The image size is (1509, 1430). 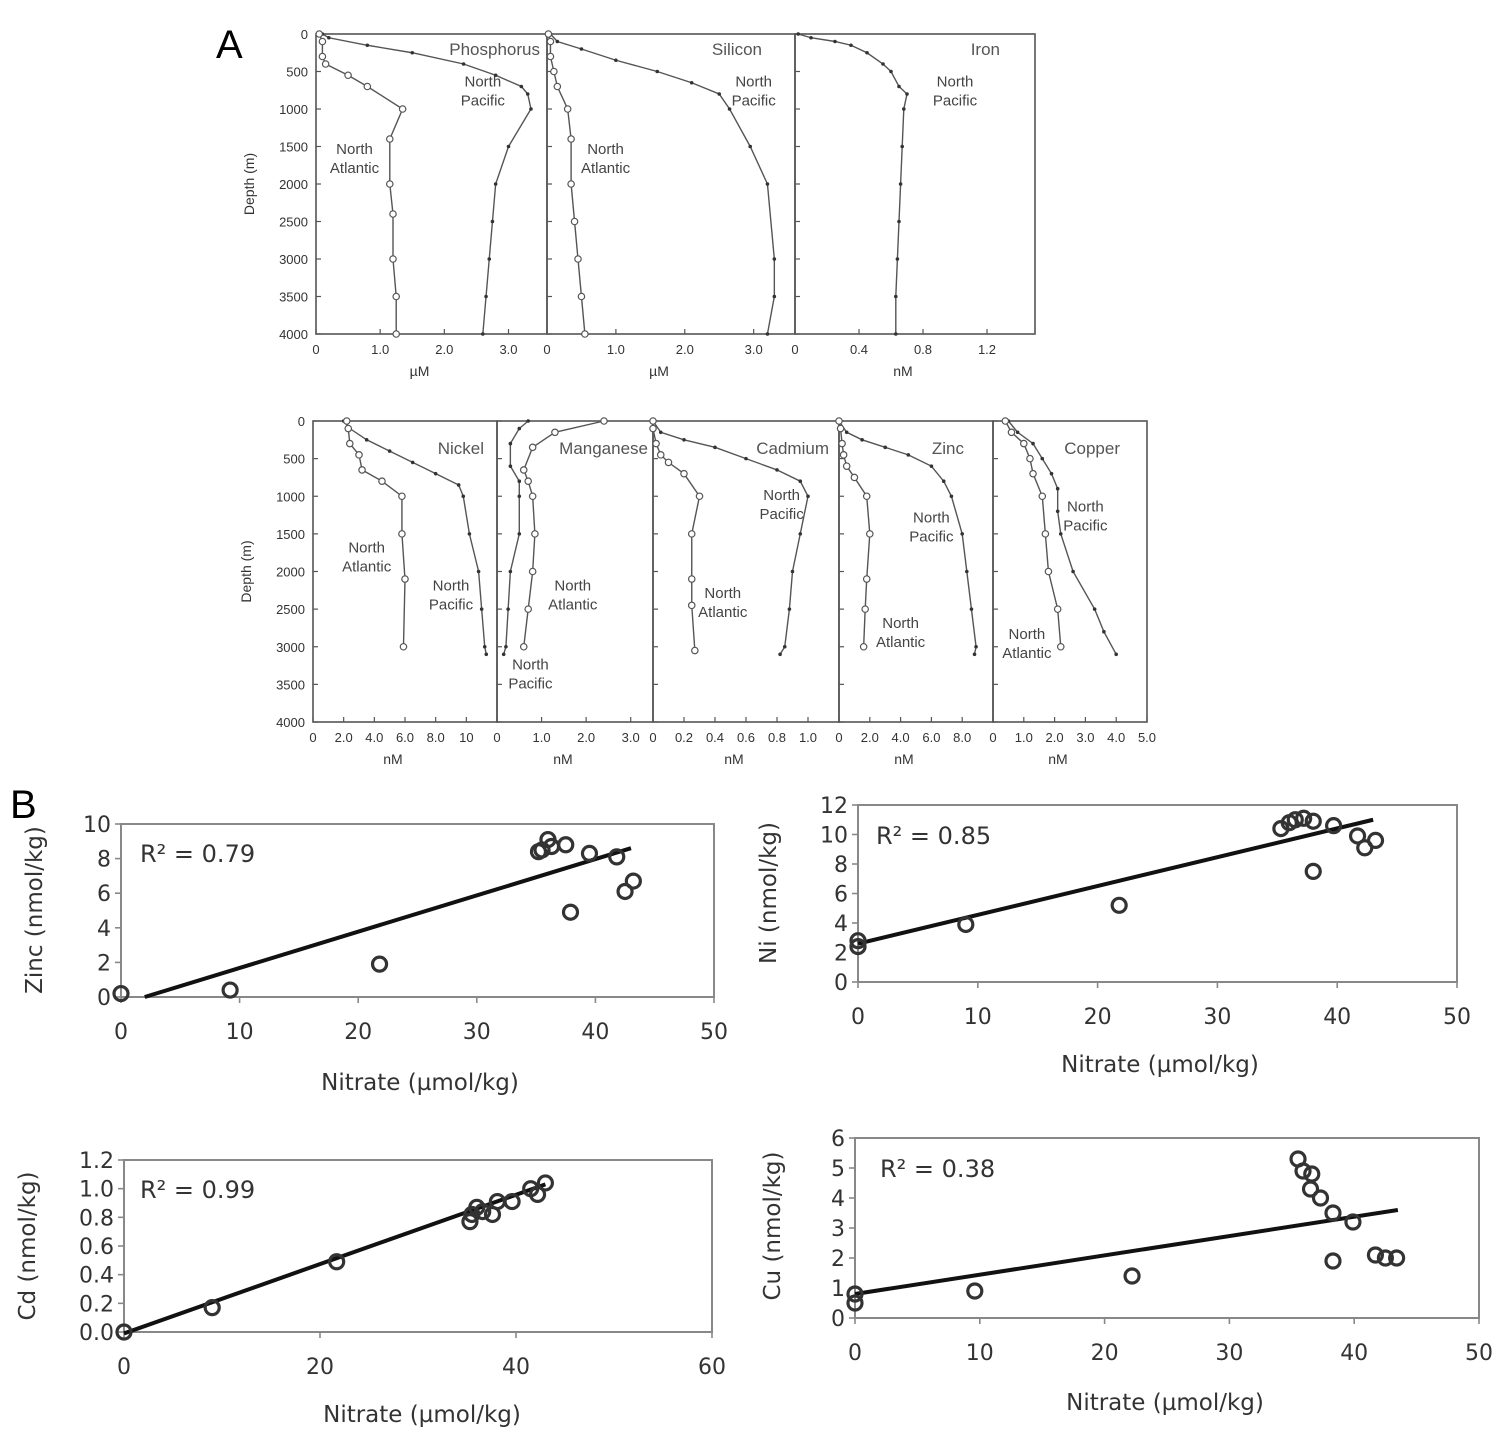 I want to click on y-axis-label: Cu (nmol/kg), so click(x=773, y=1225).